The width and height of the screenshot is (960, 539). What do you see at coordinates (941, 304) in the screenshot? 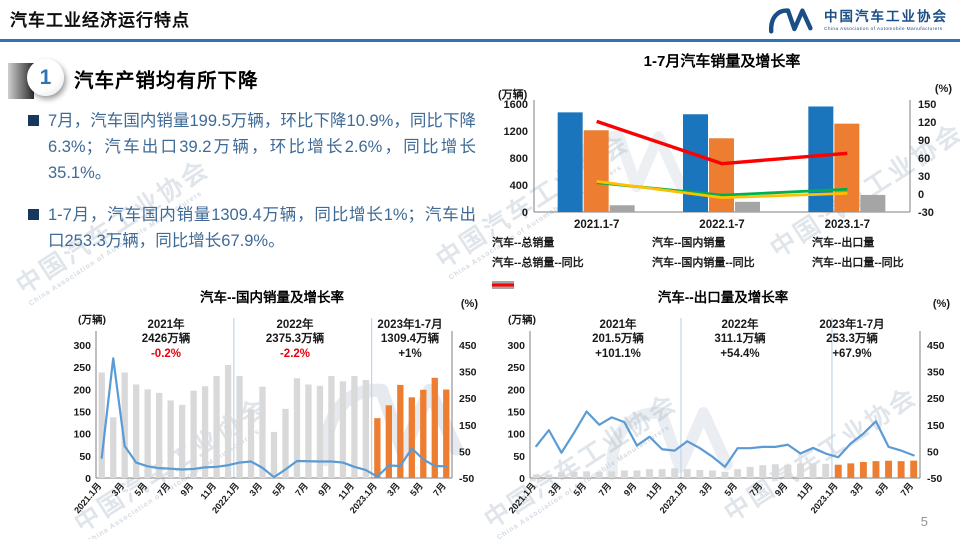
I see `right-axis-label: (%)` at bounding box center [941, 304].